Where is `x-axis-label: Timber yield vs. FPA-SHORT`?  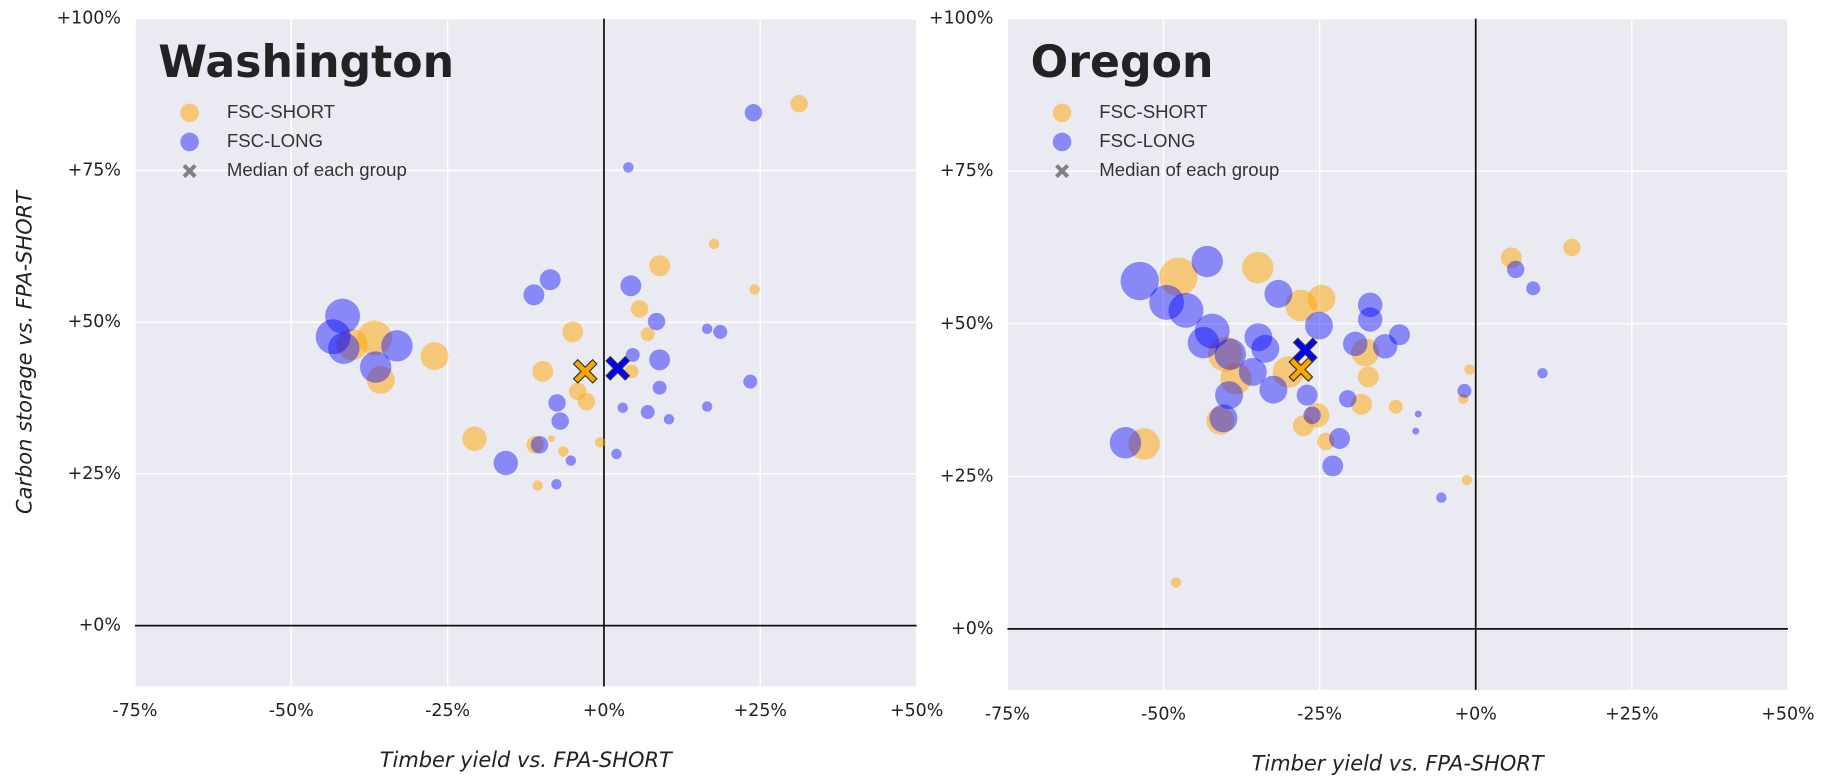
x-axis-label: Timber yield vs. FPA-SHORT is located at coordinates (527, 760).